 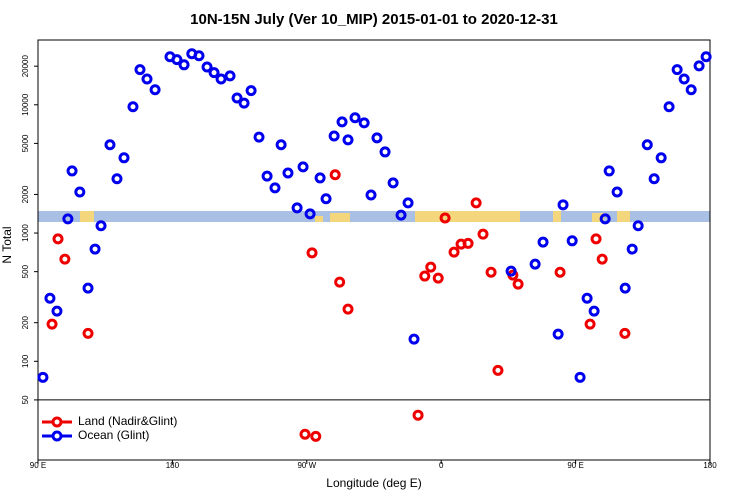 What do you see at coordinates (306, 465) in the screenshot?
I see `x-tick-label: 90 W` at bounding box center [306, 465].